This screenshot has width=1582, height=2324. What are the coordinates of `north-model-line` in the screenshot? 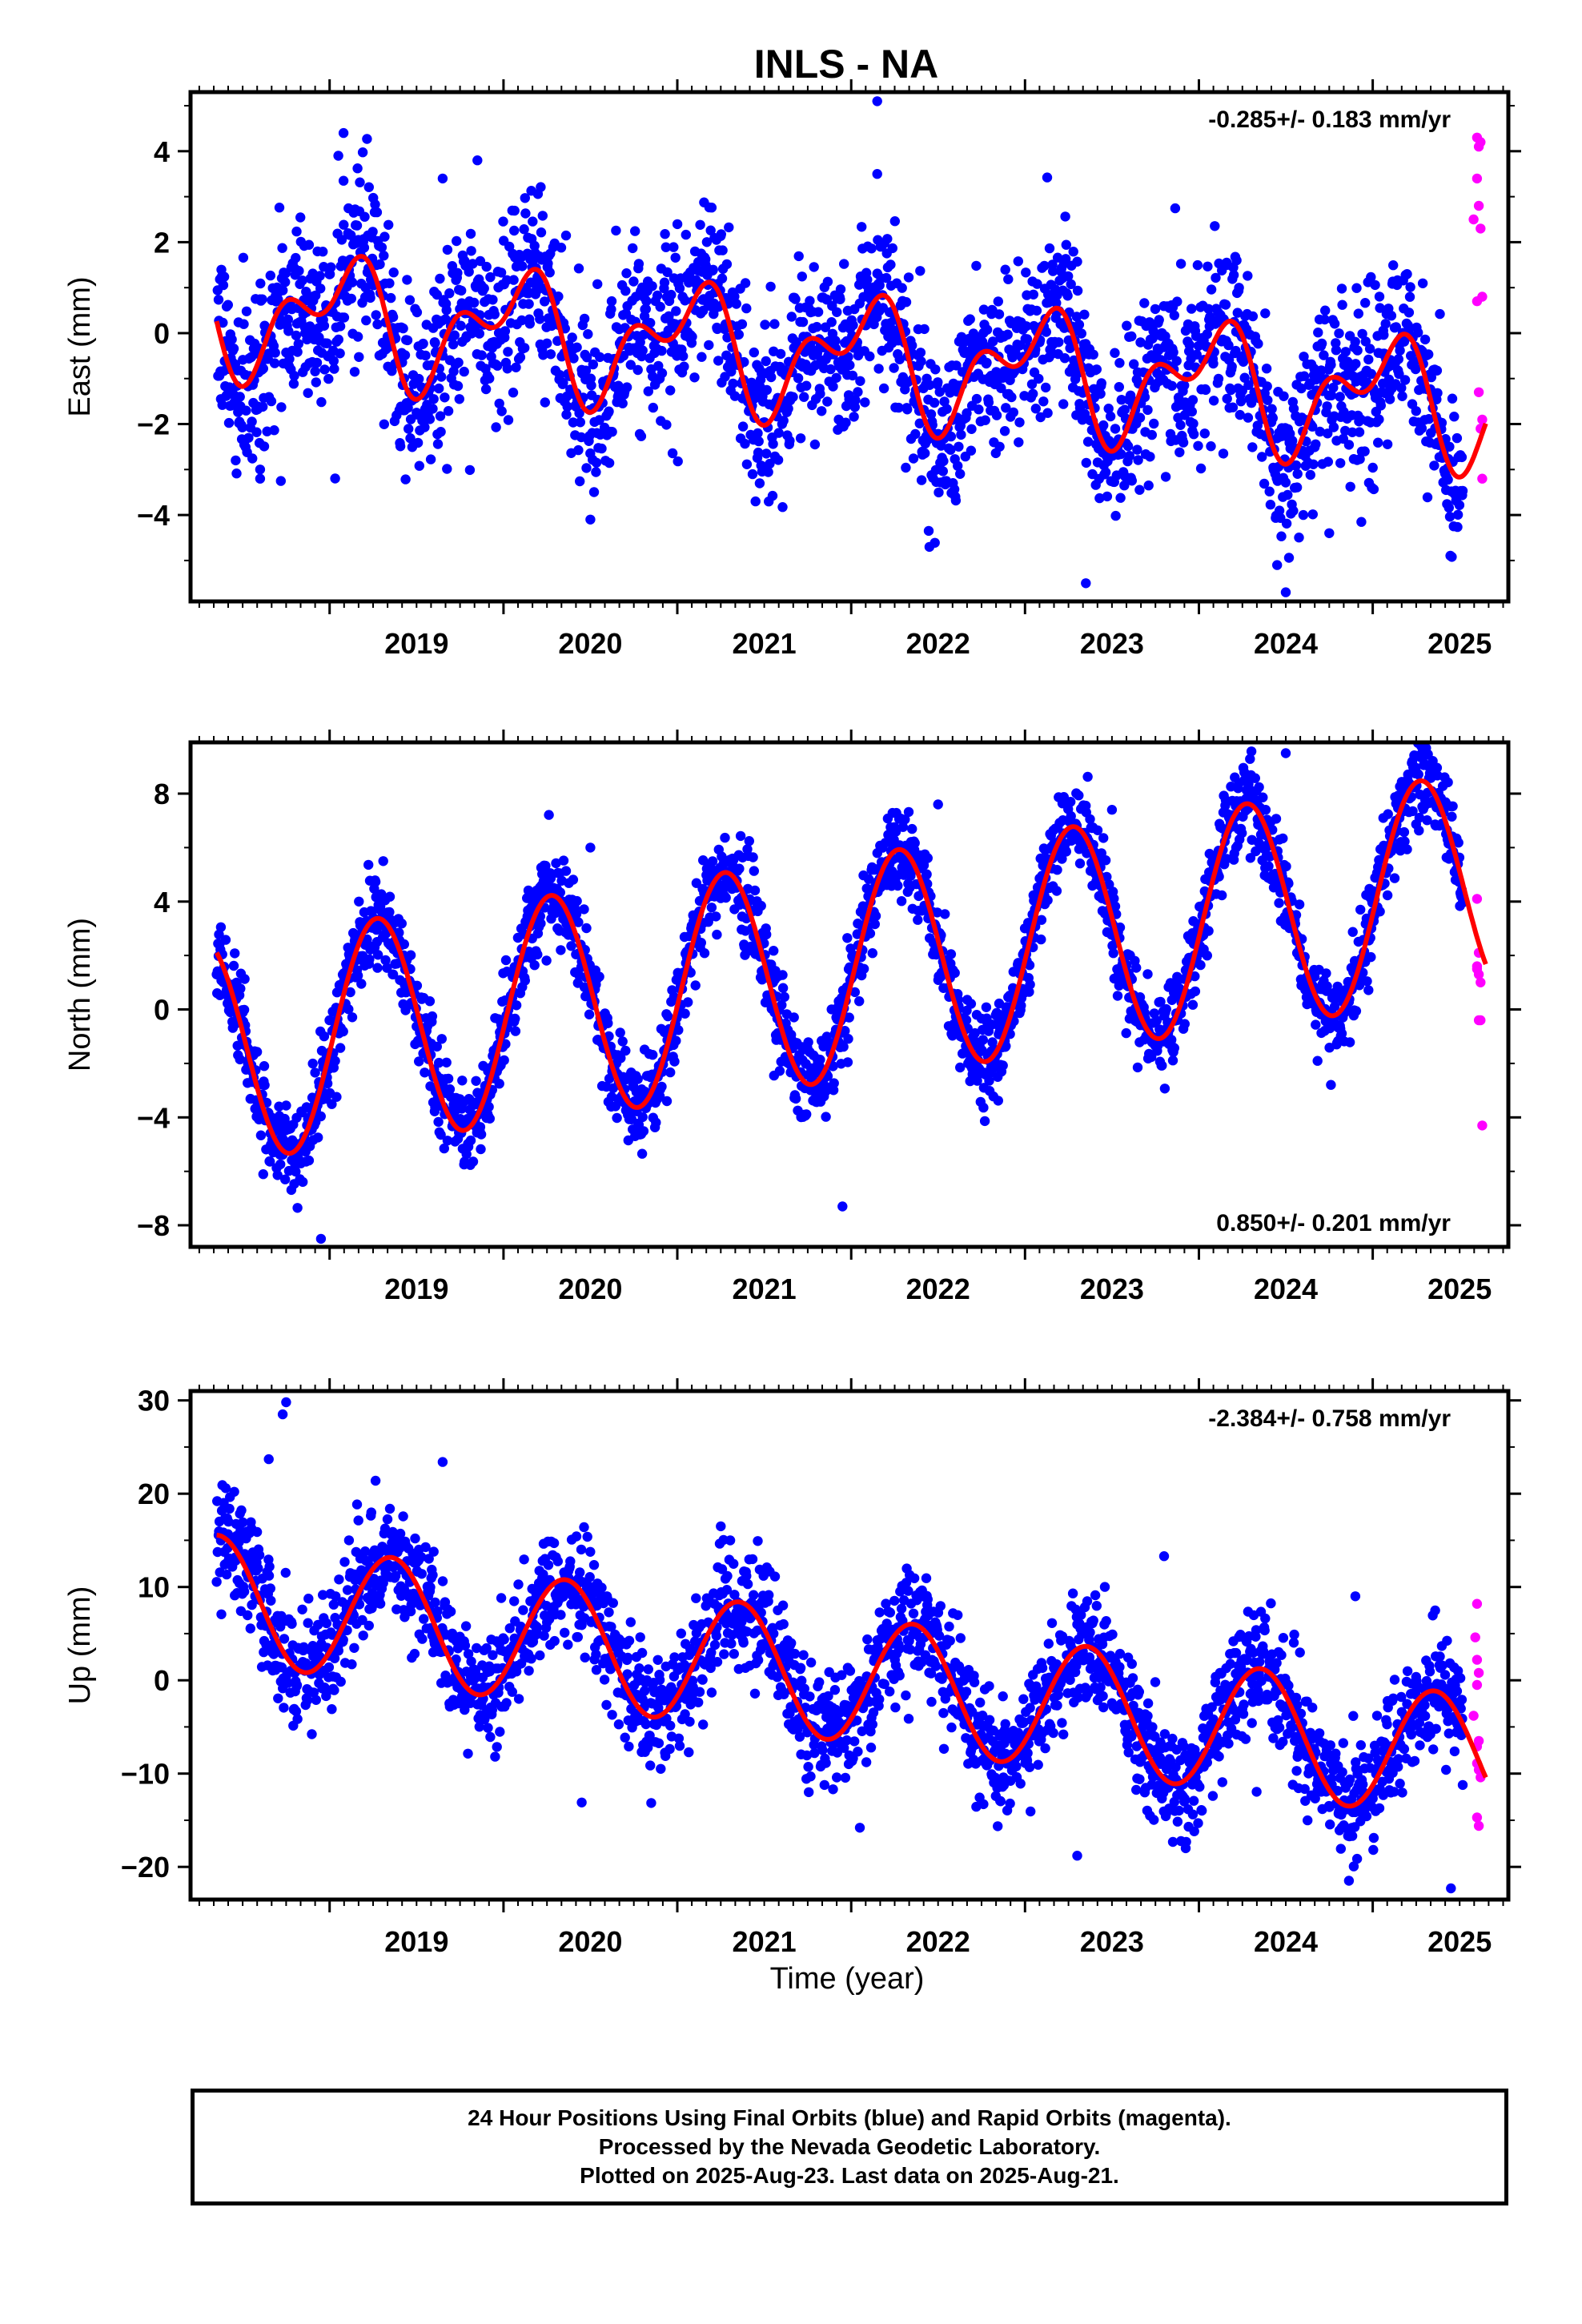 It's located at (851, 967).